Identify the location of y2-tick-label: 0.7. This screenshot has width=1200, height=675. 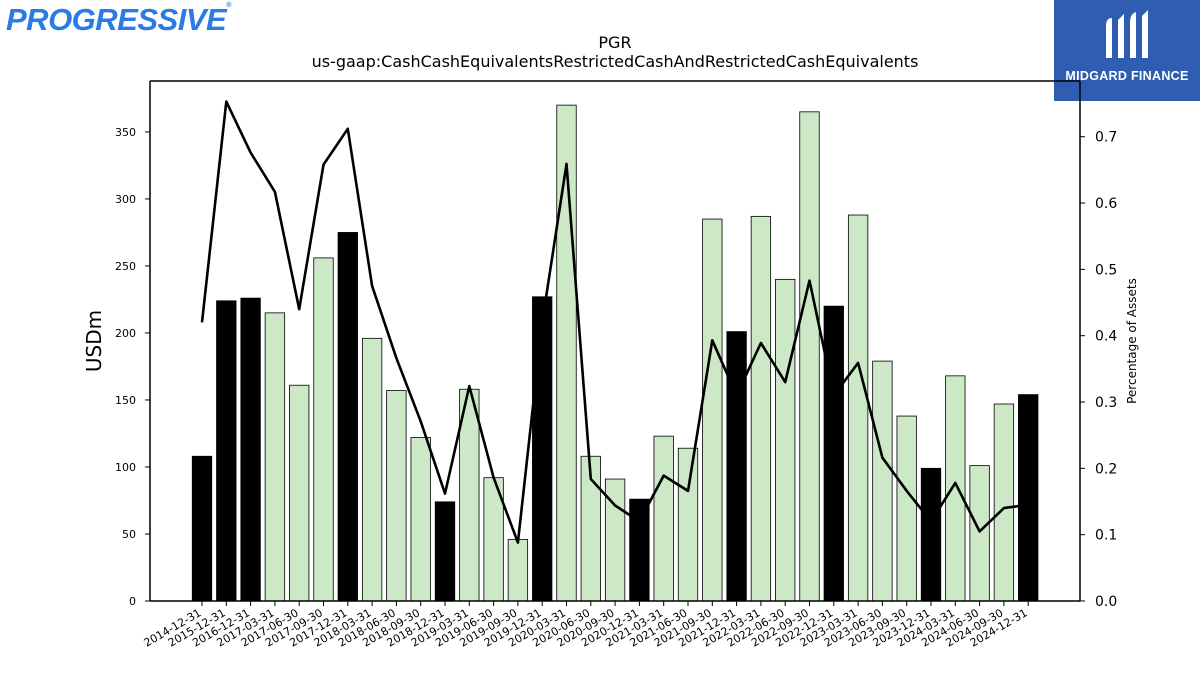
(1106, 138).